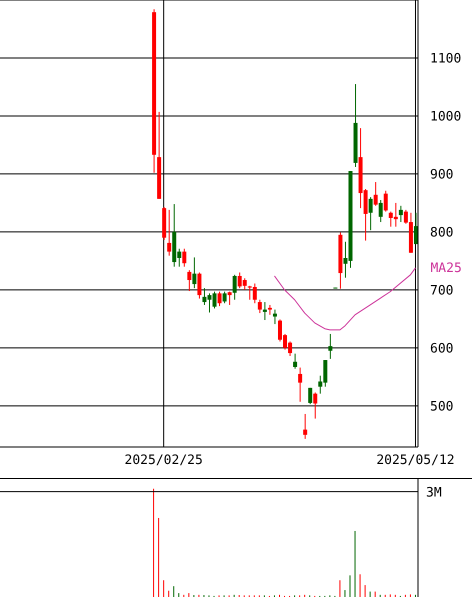 The image size is (472, 598). Describe the element at coordinates (442, 406) in the screenshot. I see `y-tick-label: 500` at that location.